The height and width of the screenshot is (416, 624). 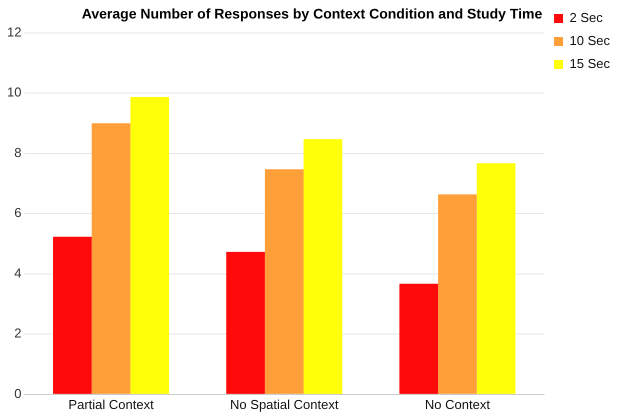 What do you see at coordinates (590, 64) in the screenshot?
I see `legend-label: 15 Sec` at bounding box center [590, 64].